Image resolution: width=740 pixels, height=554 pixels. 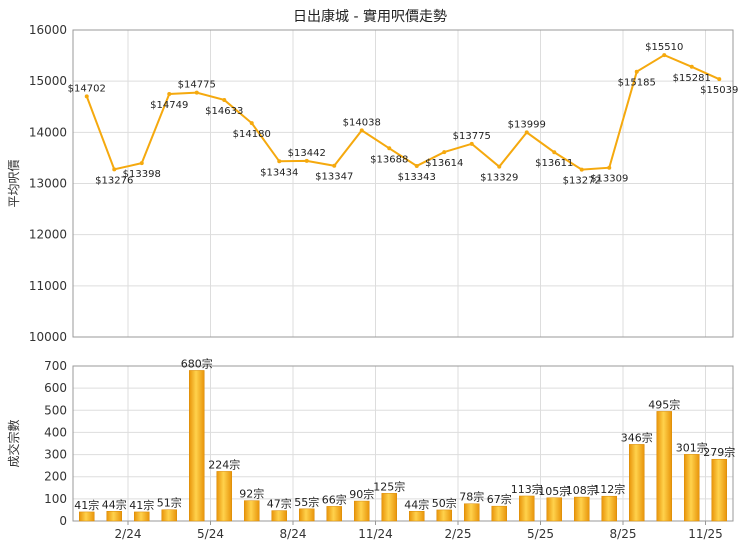 What do you see at coordinates (609, 489) in the screenshot?
I see `volume-data-label: 112宗` at bounding box center [609, 489].